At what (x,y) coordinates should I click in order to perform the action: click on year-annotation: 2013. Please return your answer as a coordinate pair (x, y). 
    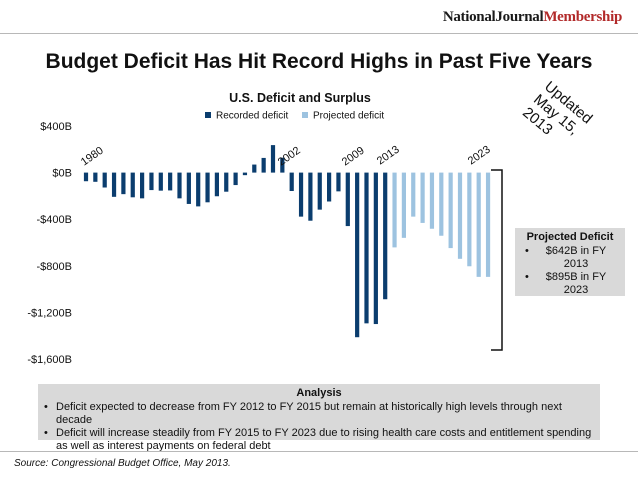
    Looking at the image, I should click on (388, 156).